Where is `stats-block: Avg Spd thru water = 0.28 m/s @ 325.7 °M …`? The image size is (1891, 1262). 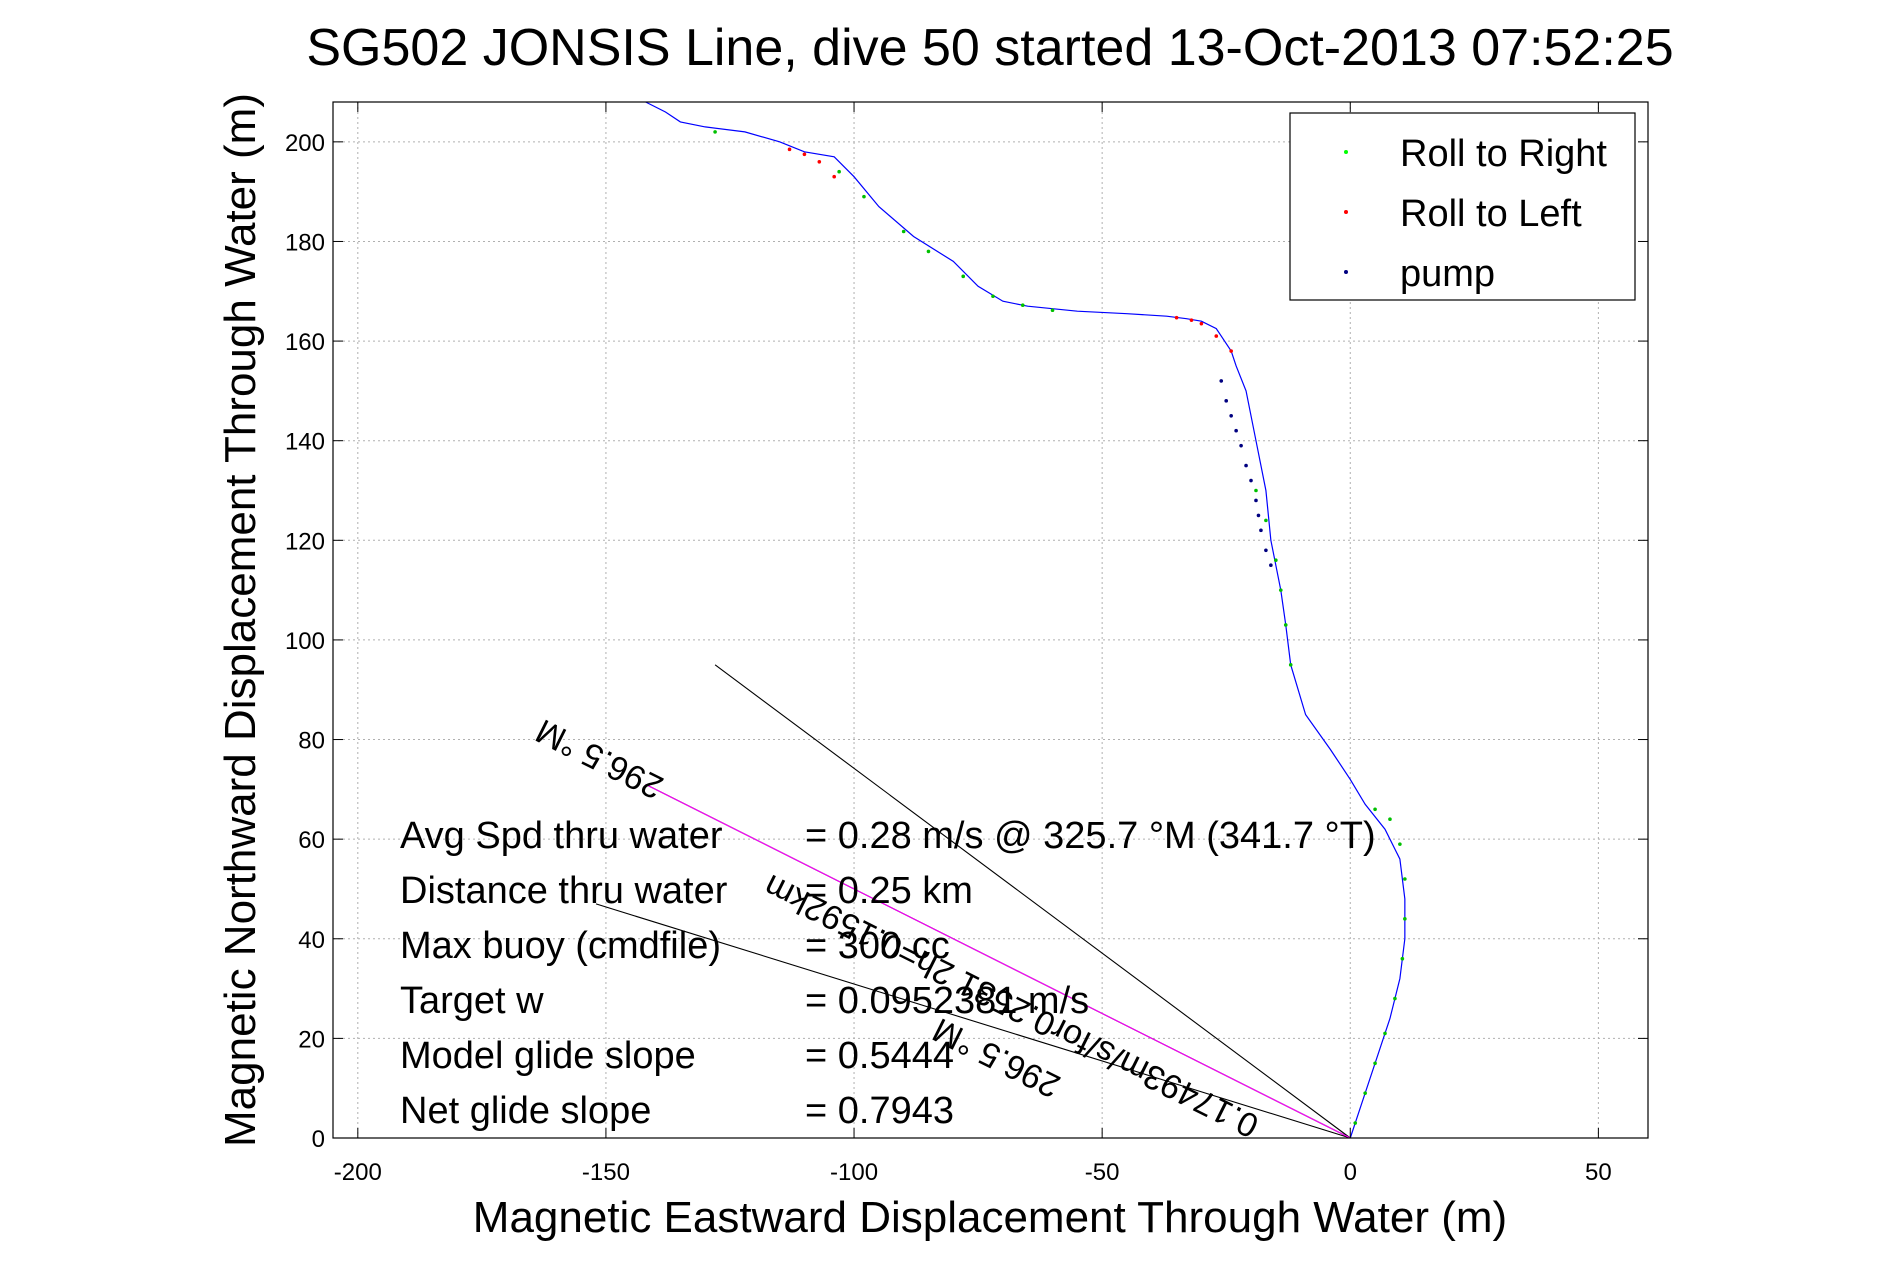 stats-block: Avg Spd thru water = 0.28 m/s @ 325.7 °M … is located at coordinates (888, 973).